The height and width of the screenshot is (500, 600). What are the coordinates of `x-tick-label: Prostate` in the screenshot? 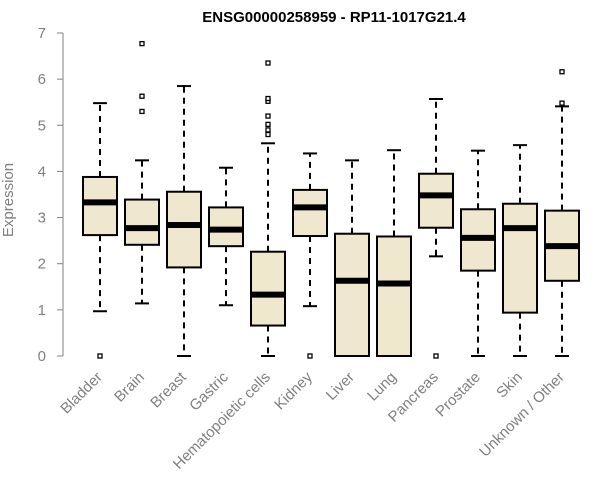 It's located at (458, 395).